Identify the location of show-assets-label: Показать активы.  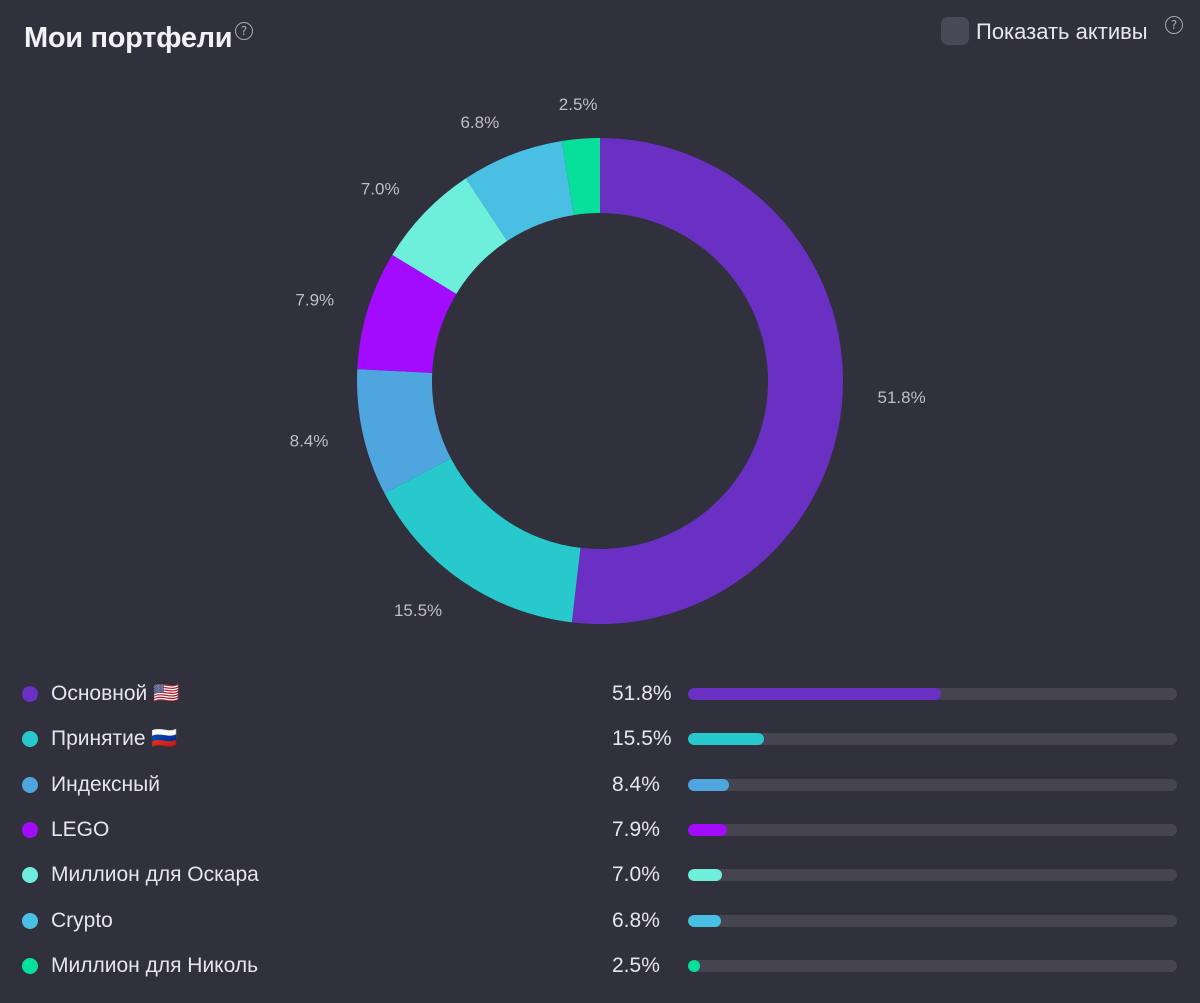
(1062, 31).